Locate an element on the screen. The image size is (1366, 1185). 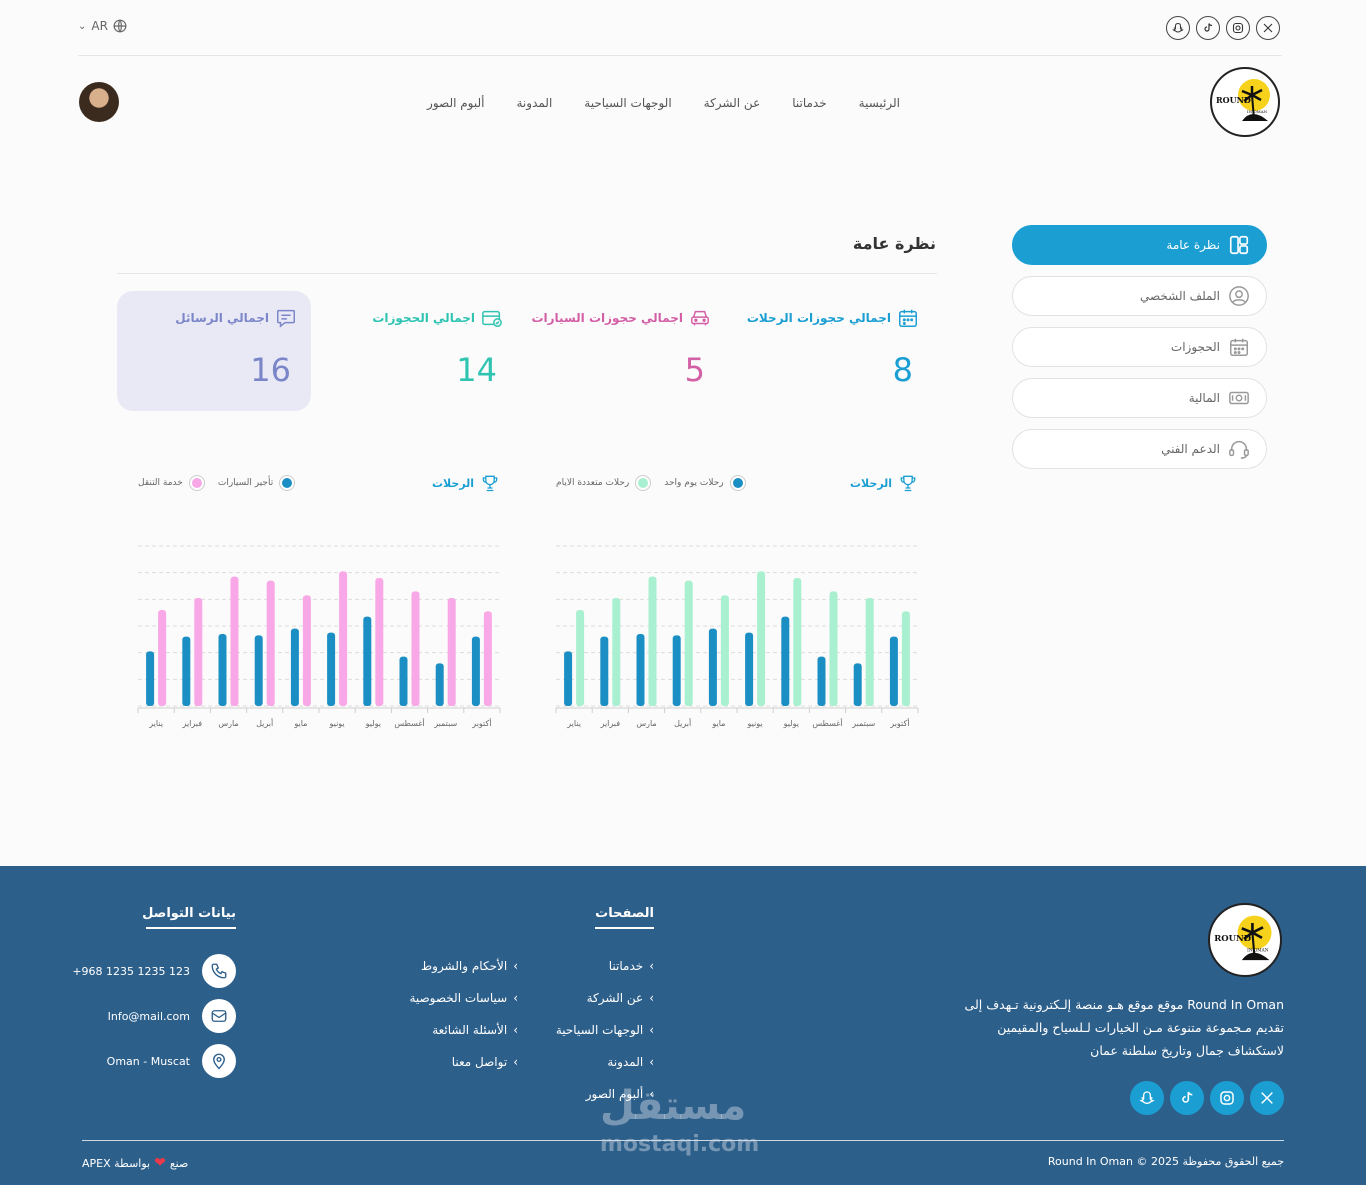
booking-icon is located at coordinates (492, 318).